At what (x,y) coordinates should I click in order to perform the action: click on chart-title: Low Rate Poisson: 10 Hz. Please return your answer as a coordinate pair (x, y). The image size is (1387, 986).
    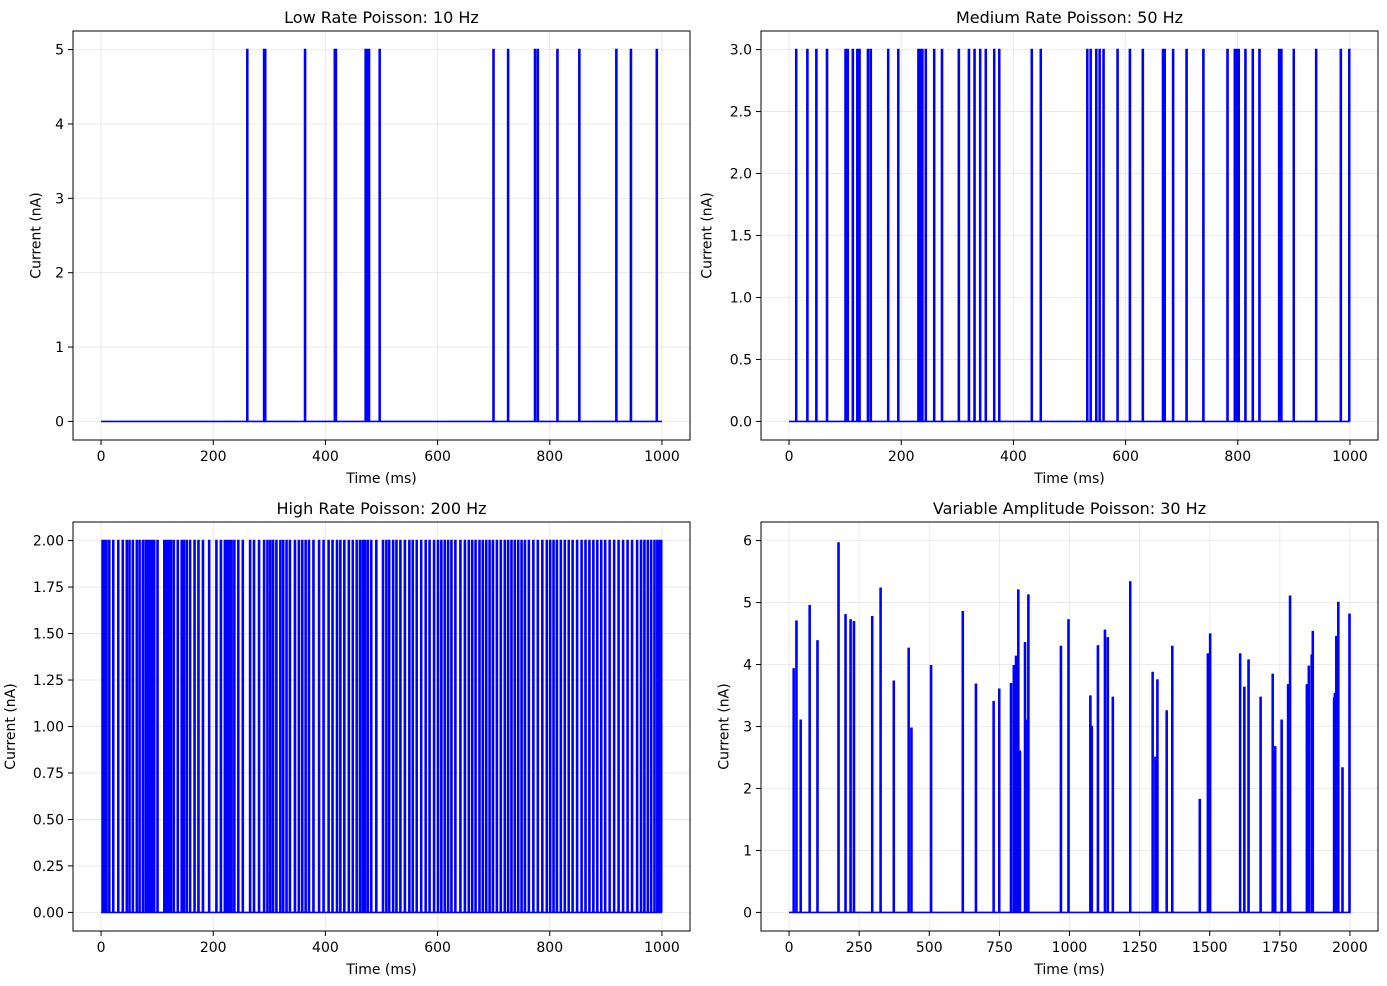
    Looking at the image, I should click on (381, 17).